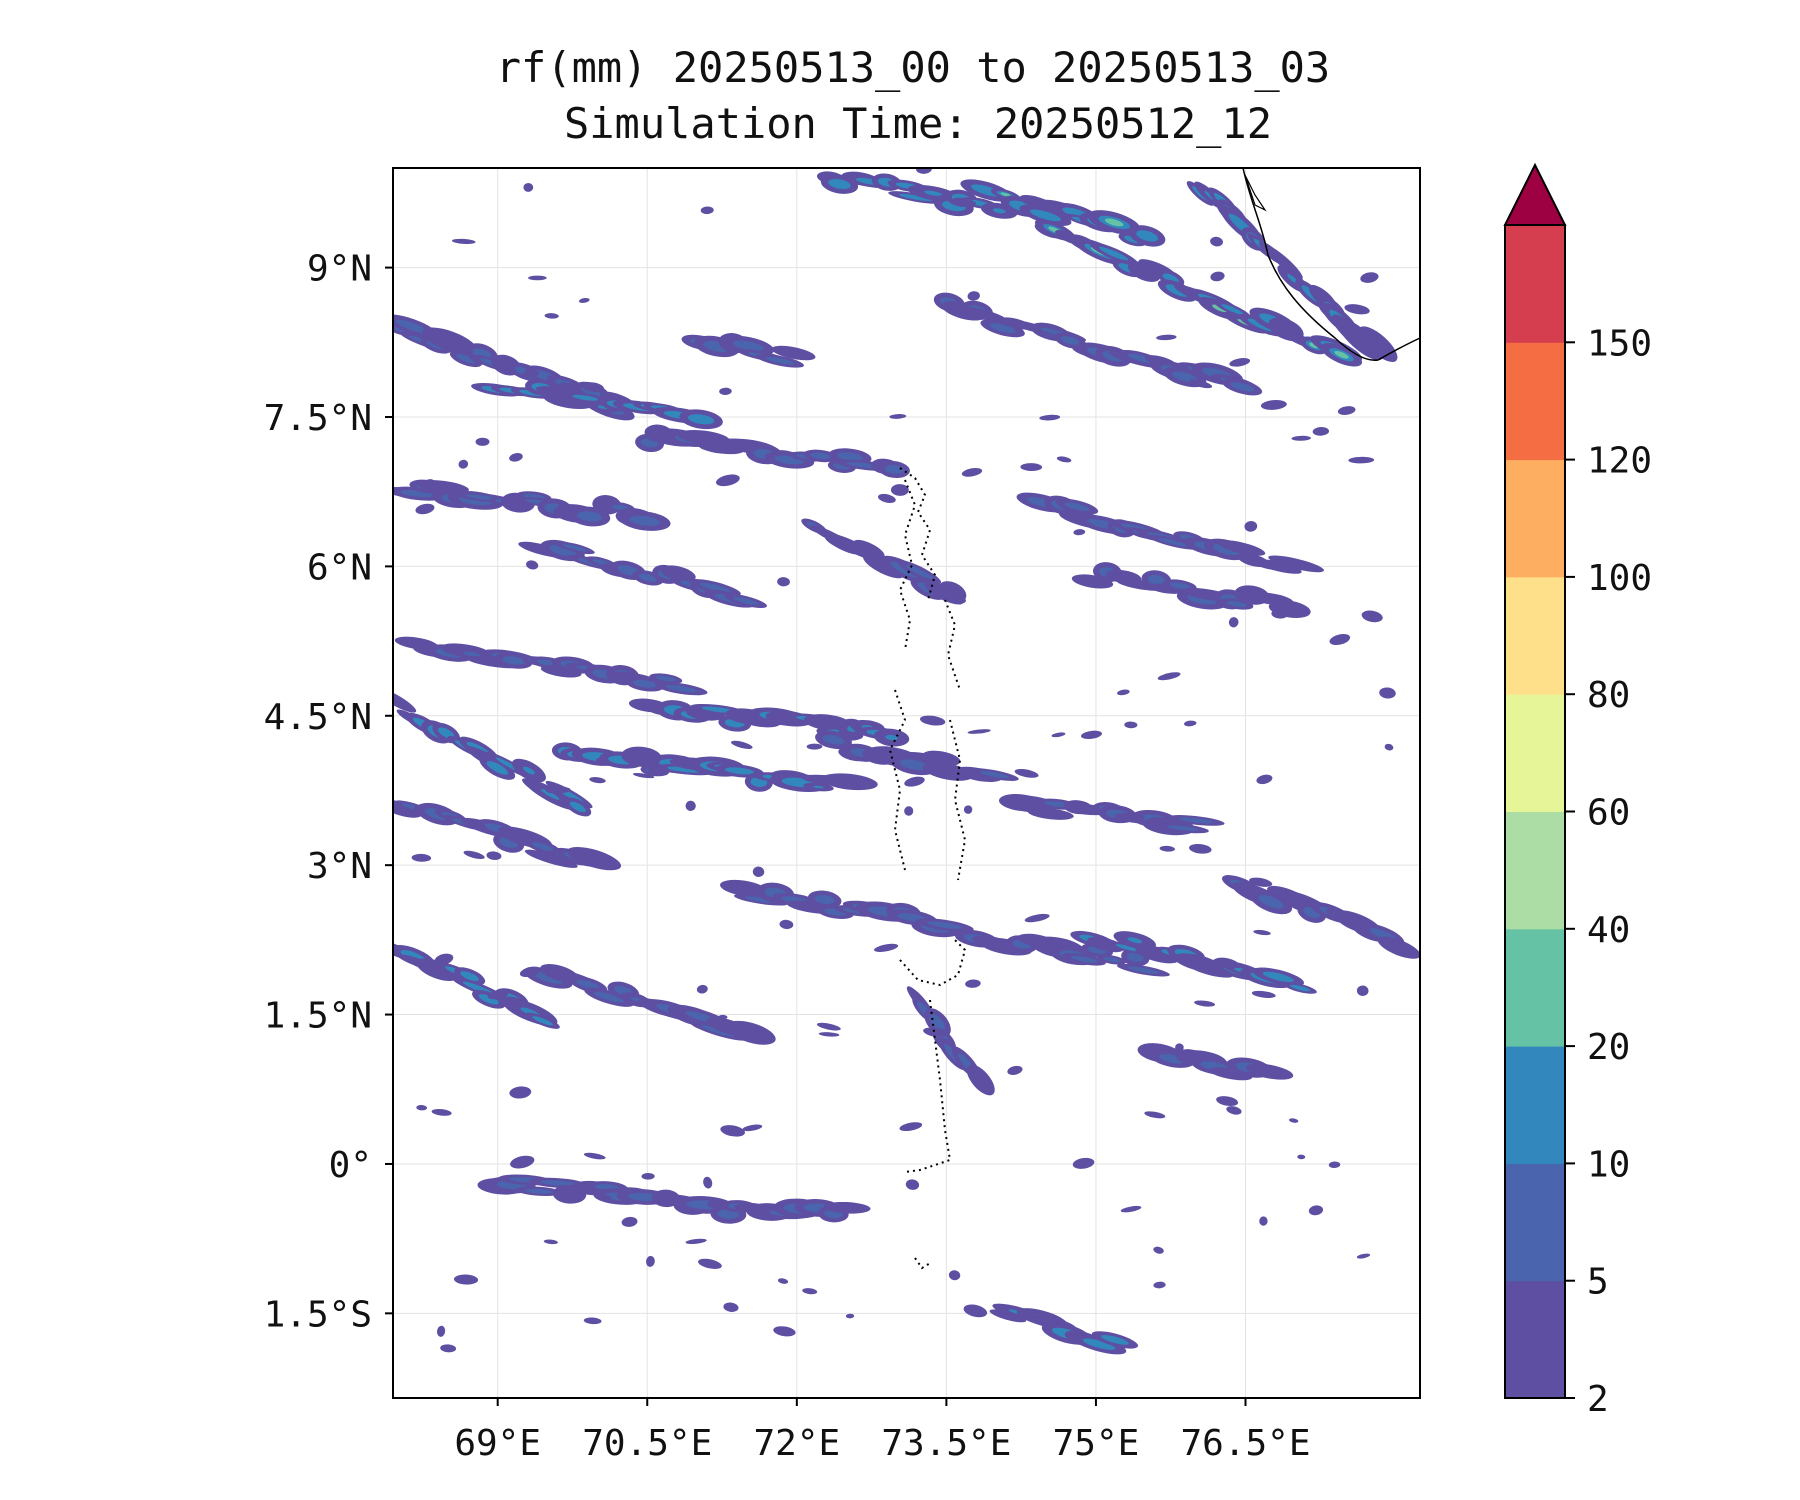 This screenshot has height=1500, width=1800. Describe the element at coordinates (946, 1443) in the screenshot. I see `x-tick-label: 73.5°E` at that location.